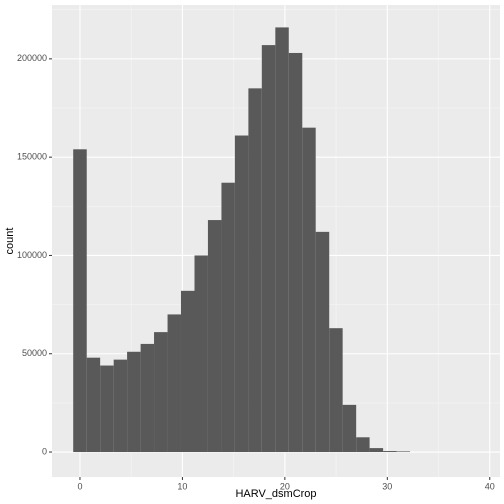 Image resolution: width=504 pixels, height=504 pixels. Describe the element at coordinates (285, 486) in the screenshot. I see `x-tick-label: 20` at that location.